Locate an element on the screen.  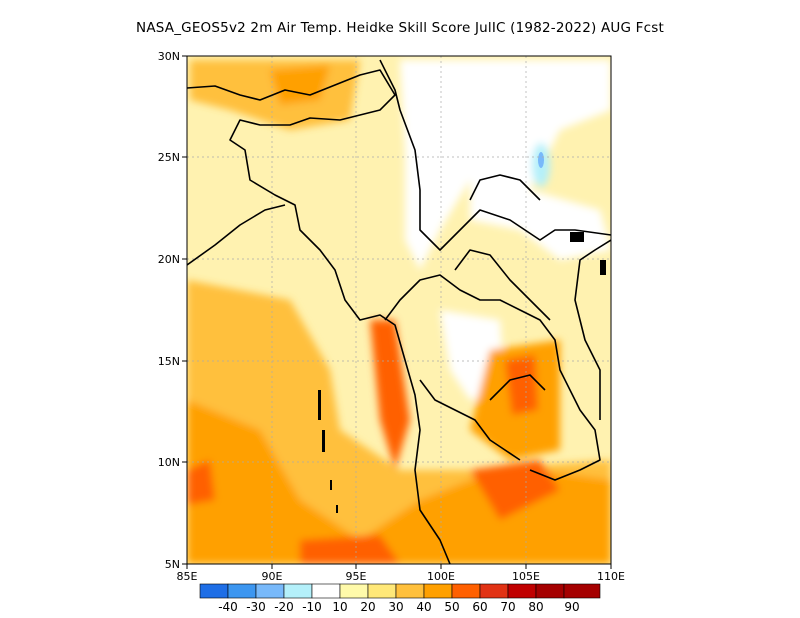
lat-tick: 25N is located at coordinates (169, 157).